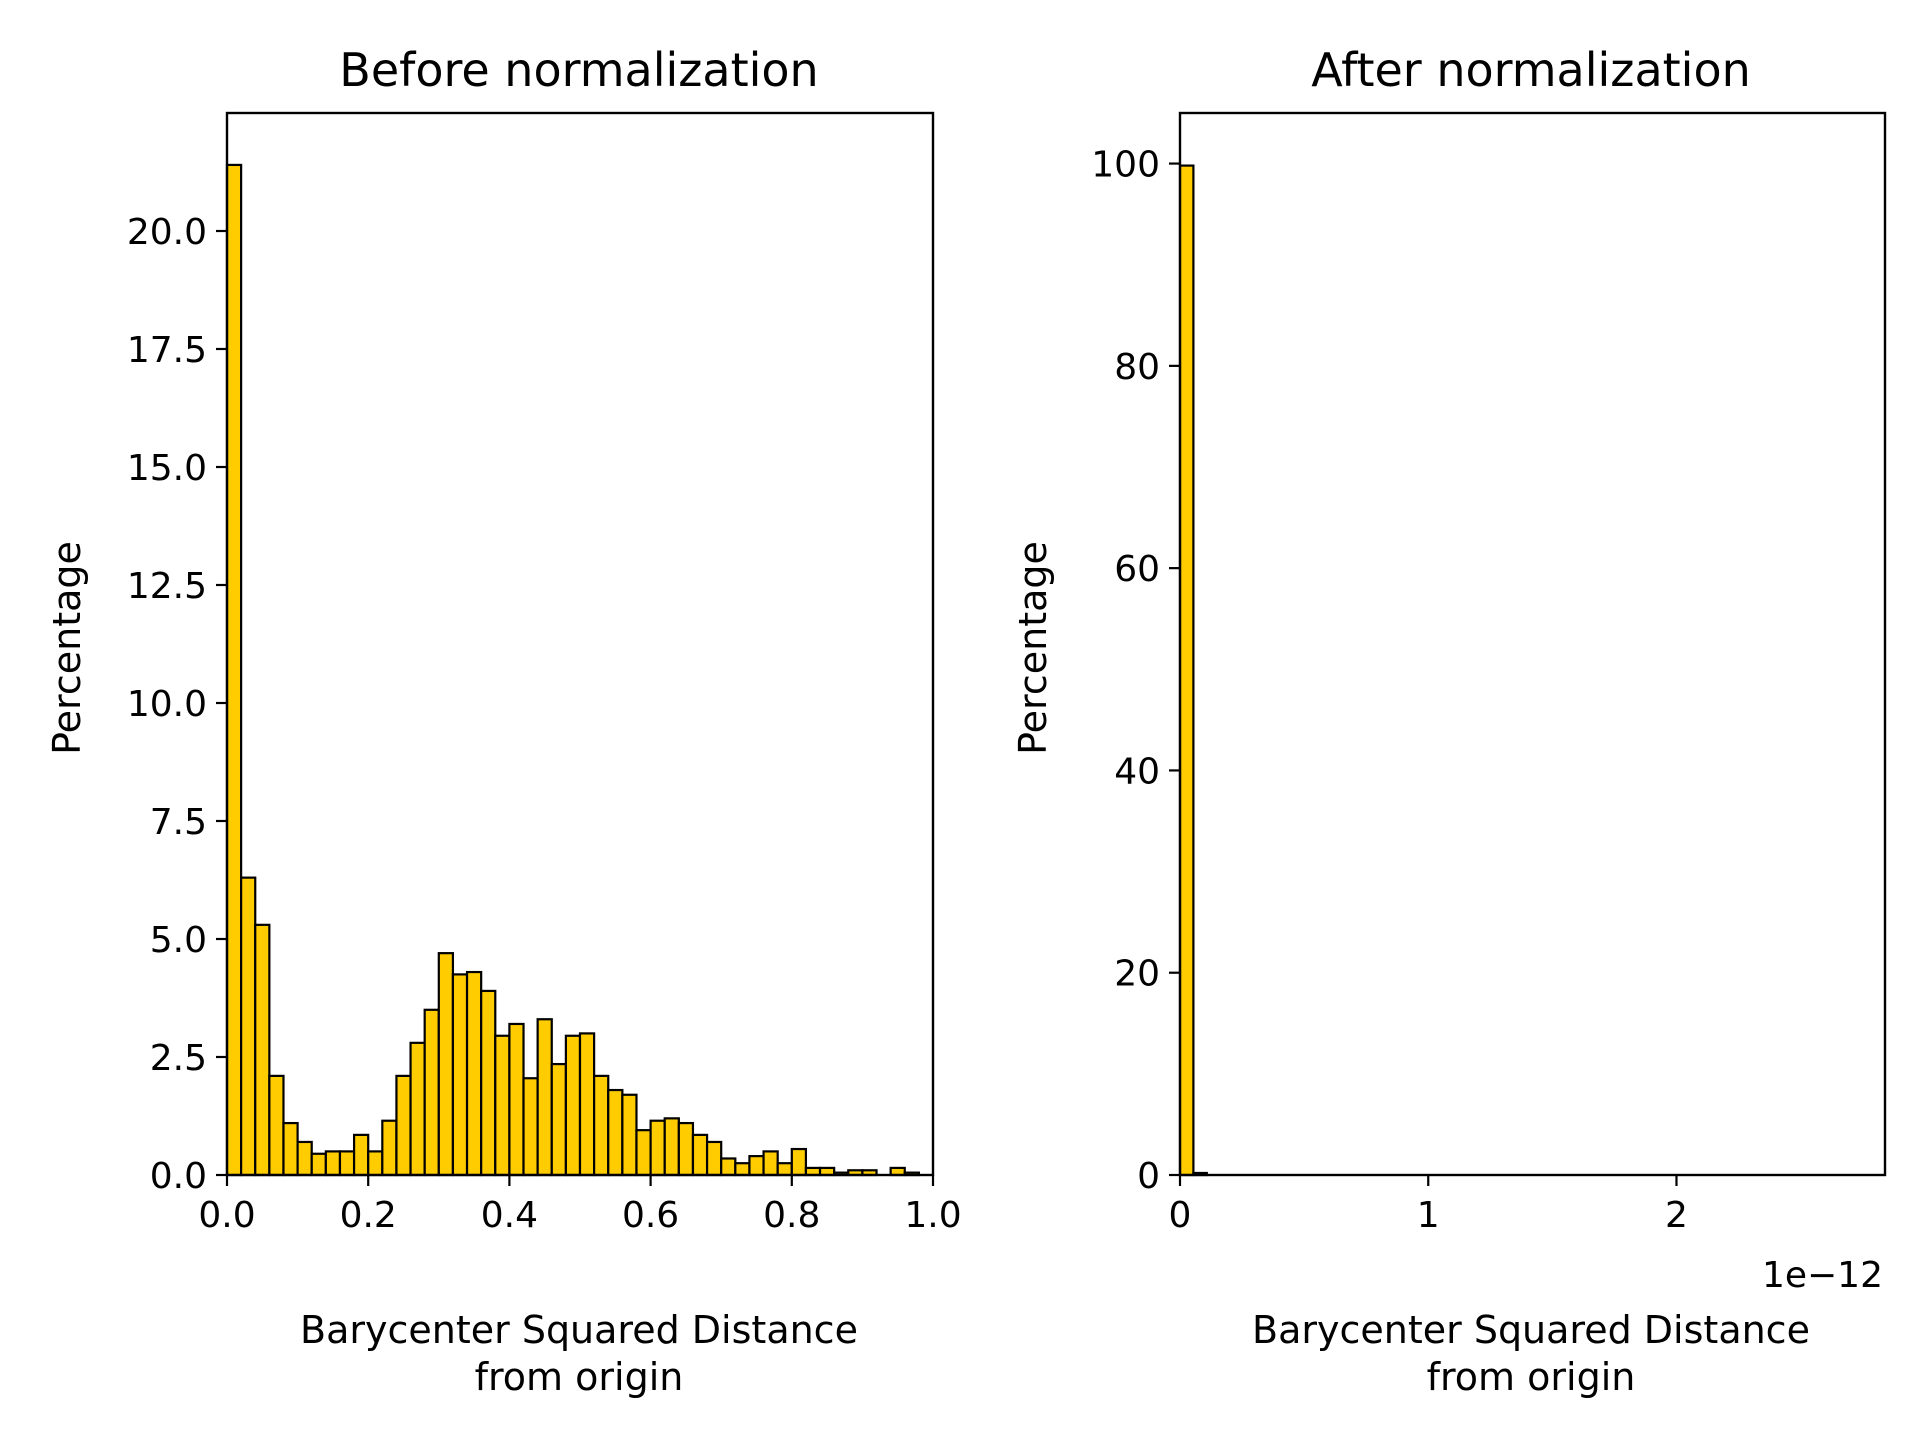 The height and width of the screenshot is (1440, 1920). Describe the element at coordinates (1125, 165) in the screenshot. I see `y-tick-label: 100` at that location.